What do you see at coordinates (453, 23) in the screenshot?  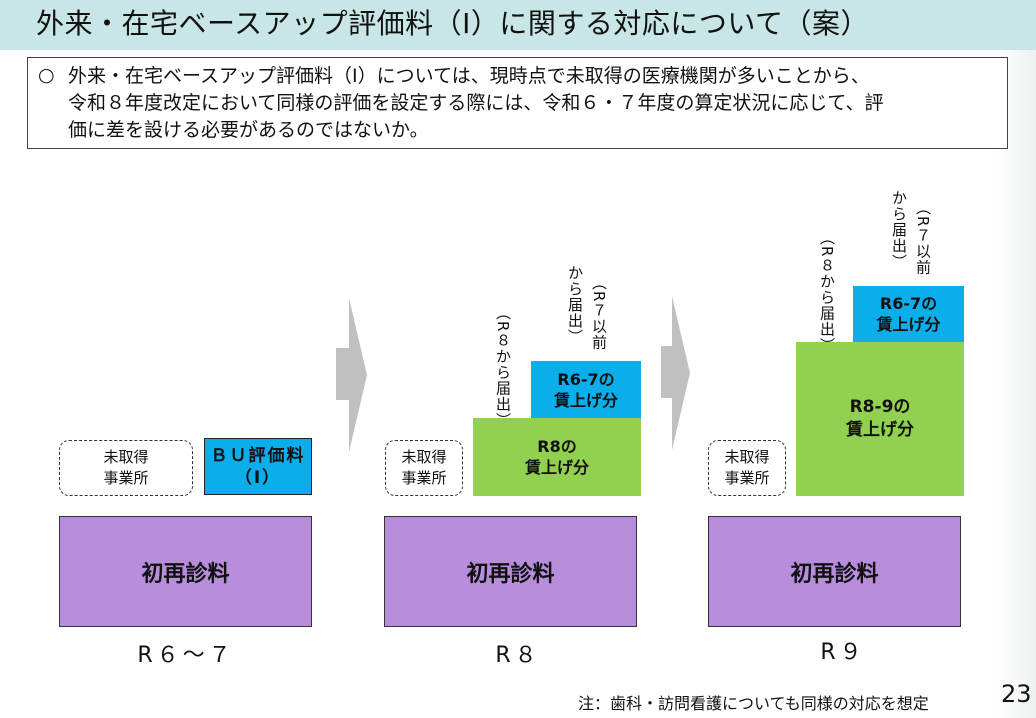 I see `page-title: 外来・在宅ベースアップ評価料（Ⅰ）に関する対応について（案）` at bounding box center [453, 23].